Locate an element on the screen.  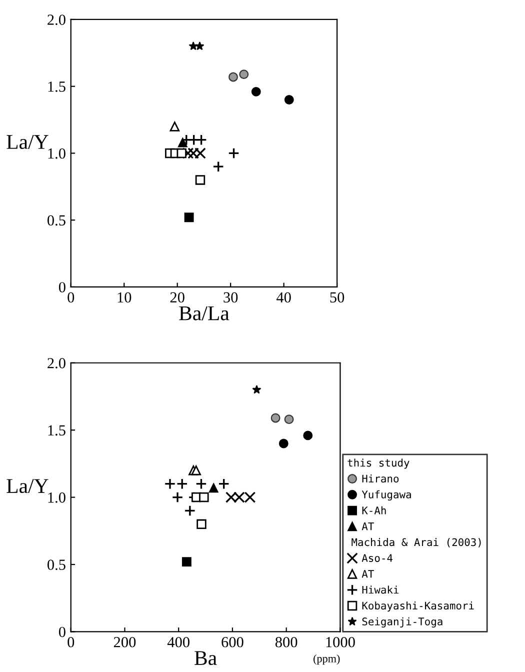
x-tick-label: 10 is located at coordinates (125, 297).